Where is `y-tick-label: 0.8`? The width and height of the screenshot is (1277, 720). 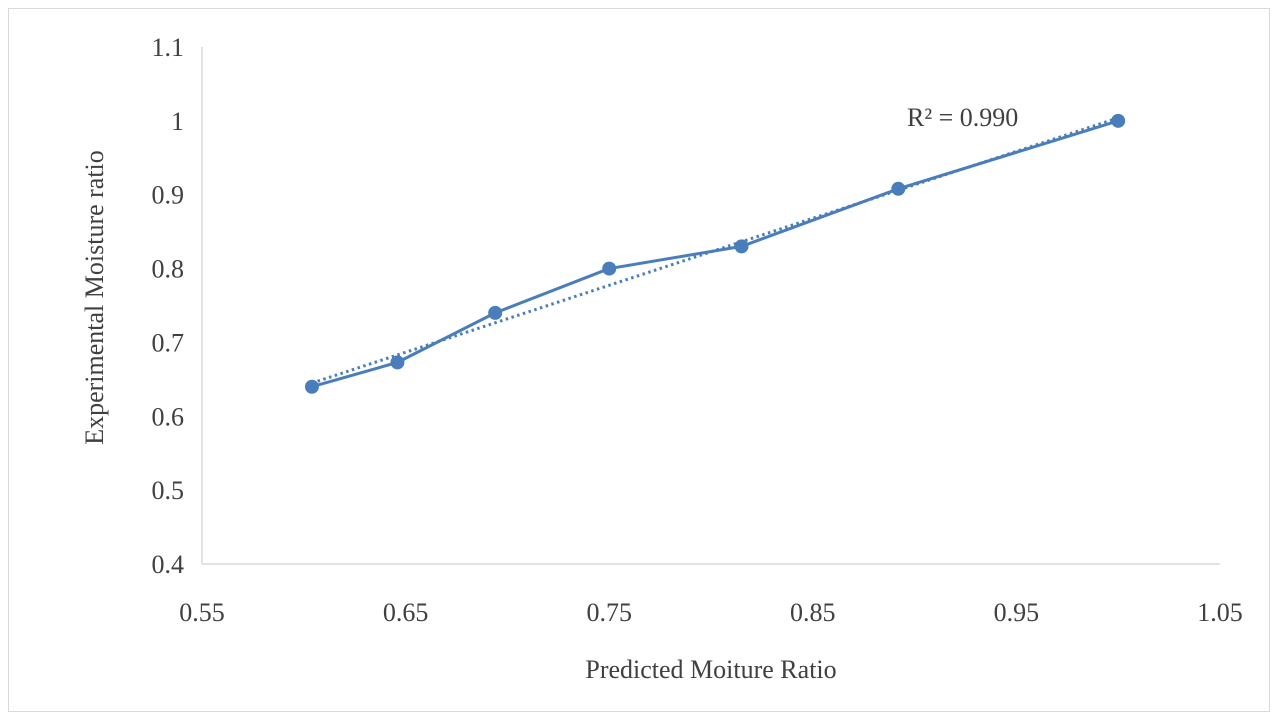 y-tick-label: 0.8 is located at coordinates (168, 269).